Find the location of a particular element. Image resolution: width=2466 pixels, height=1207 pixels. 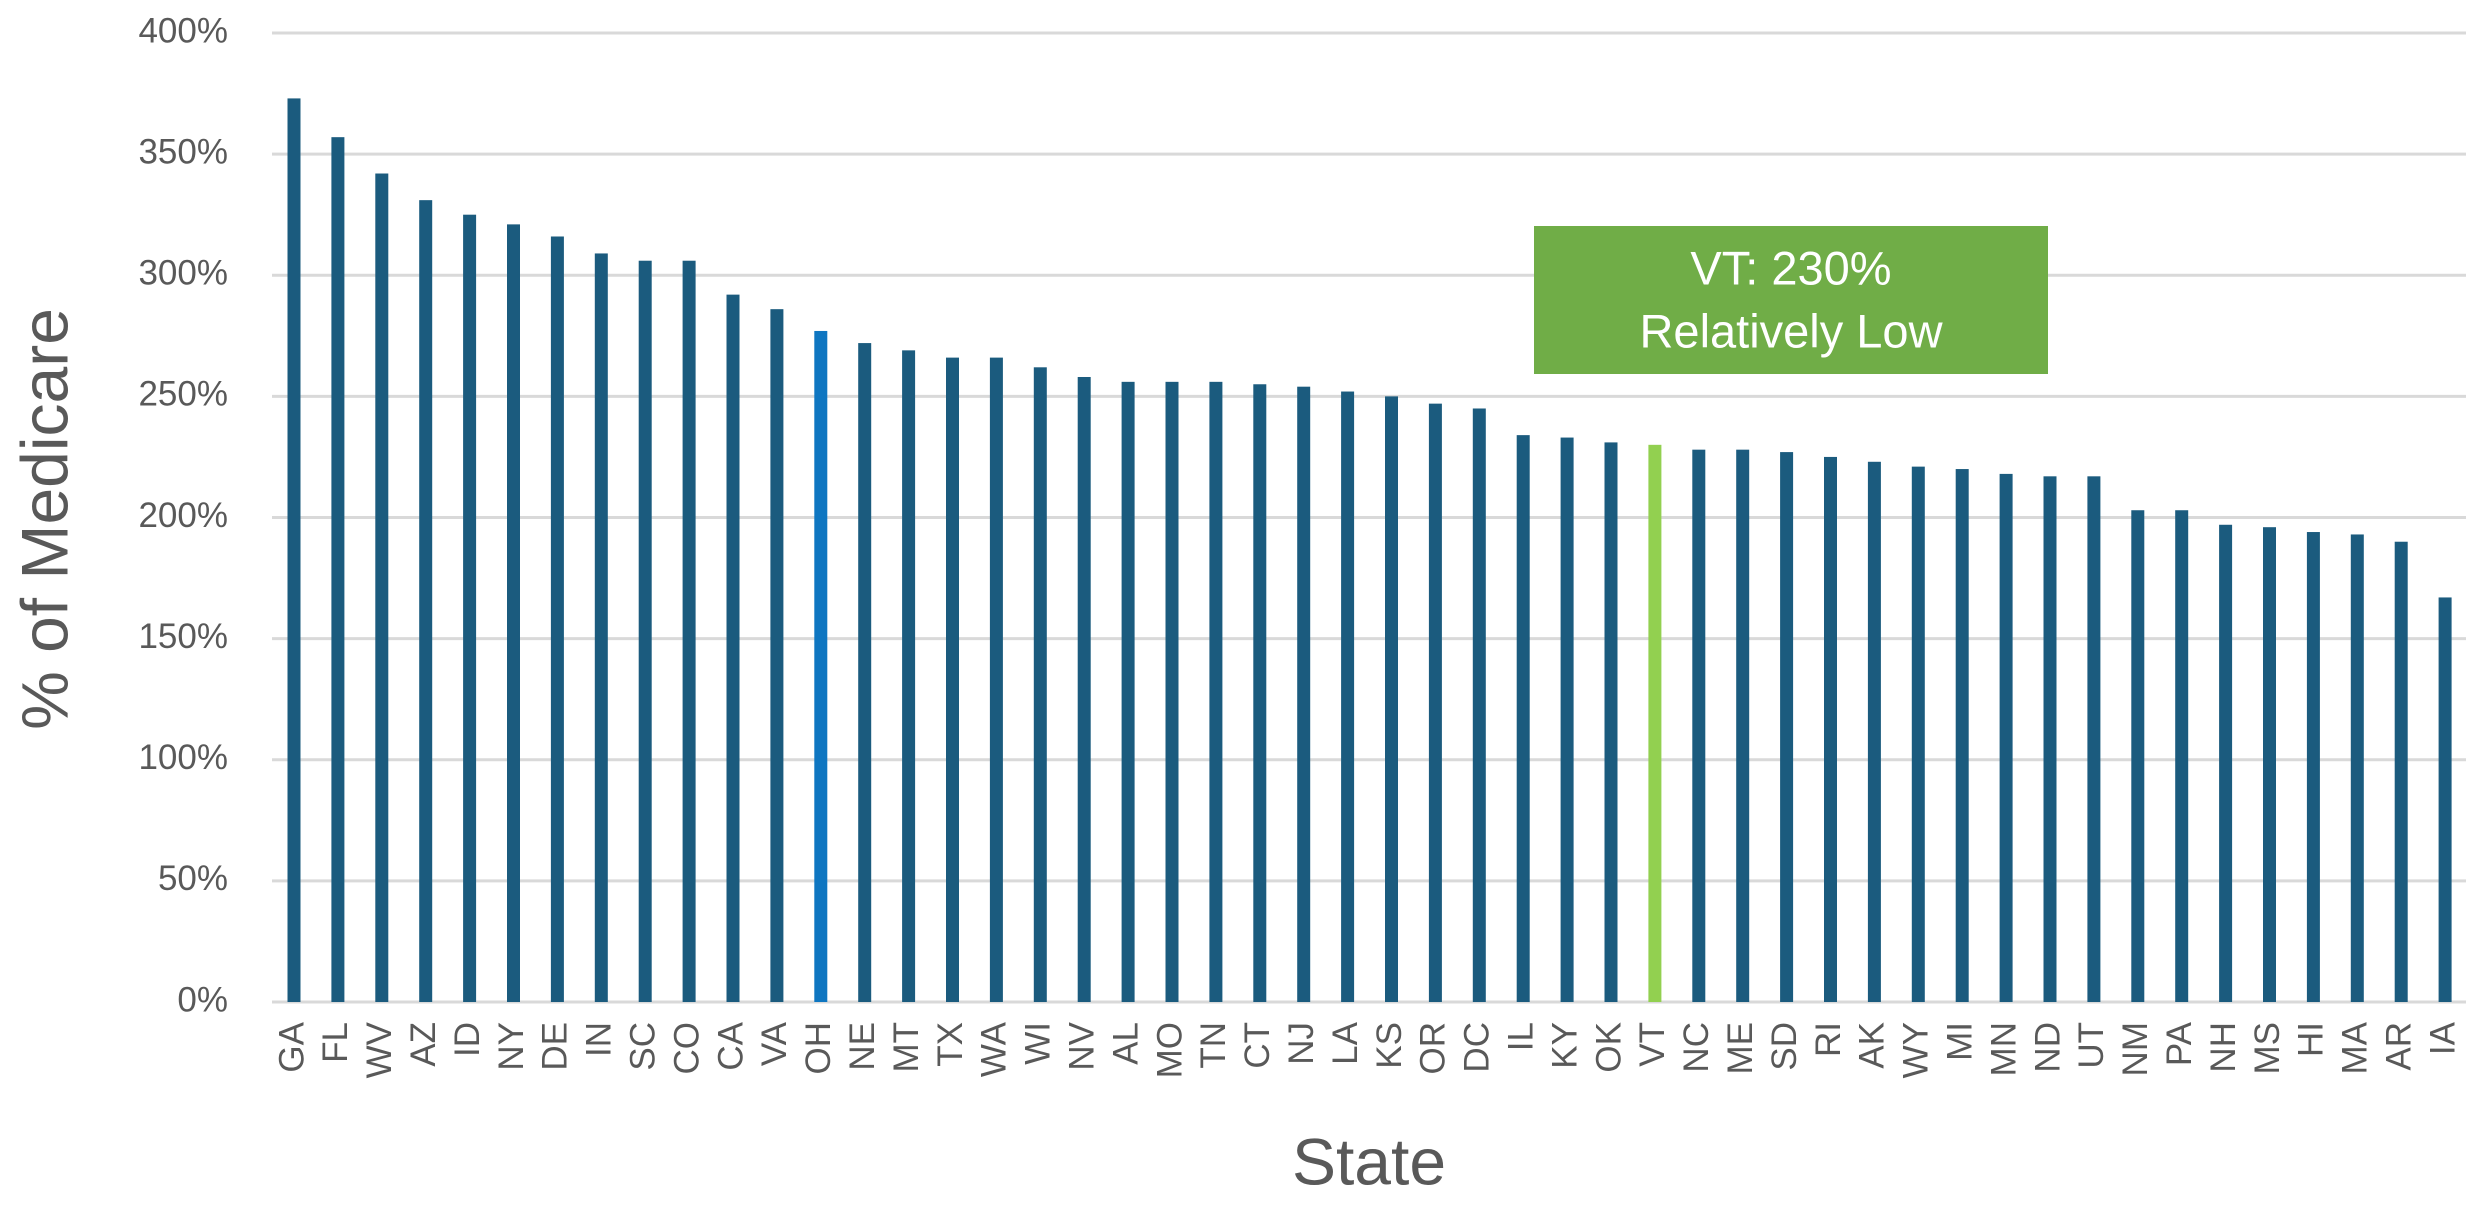

x-tick-label: WY is located at coordinates (1916, 1050).